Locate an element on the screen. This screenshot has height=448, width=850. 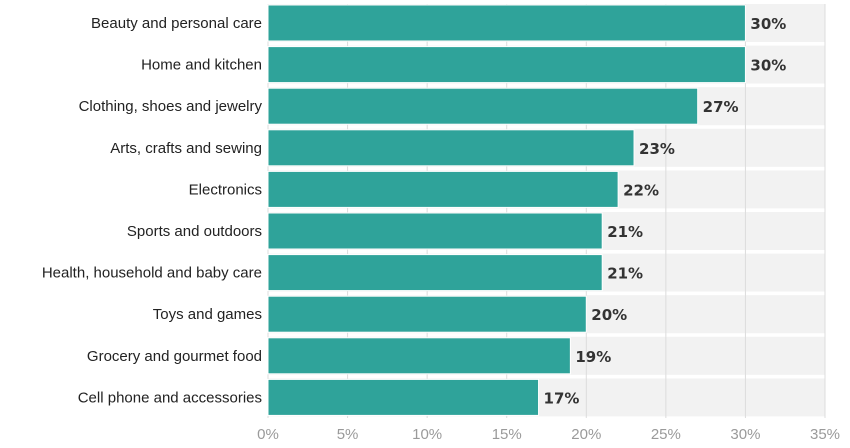
x-tick-label: 10% is located at coordinates (427, 434).